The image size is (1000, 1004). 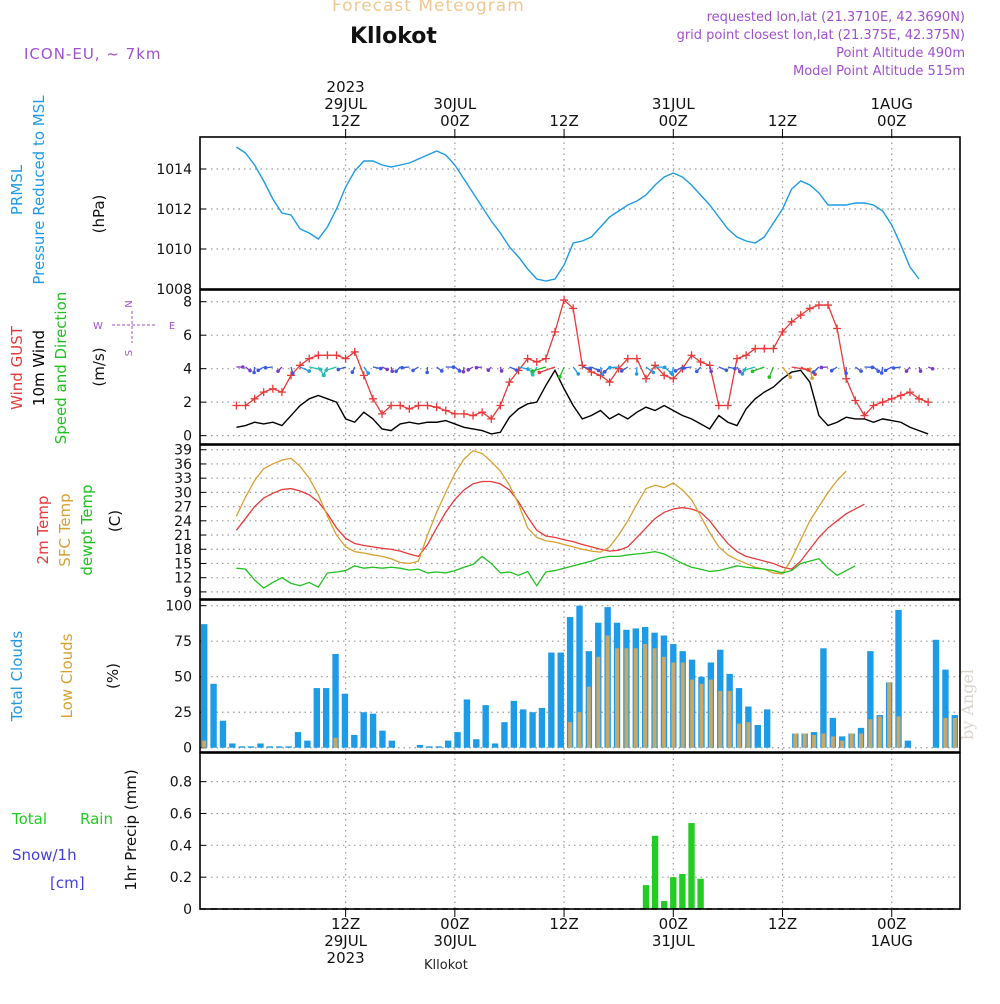 I want to click on clouds-axis-label: Total Clouds, so click(x=17, y=677).